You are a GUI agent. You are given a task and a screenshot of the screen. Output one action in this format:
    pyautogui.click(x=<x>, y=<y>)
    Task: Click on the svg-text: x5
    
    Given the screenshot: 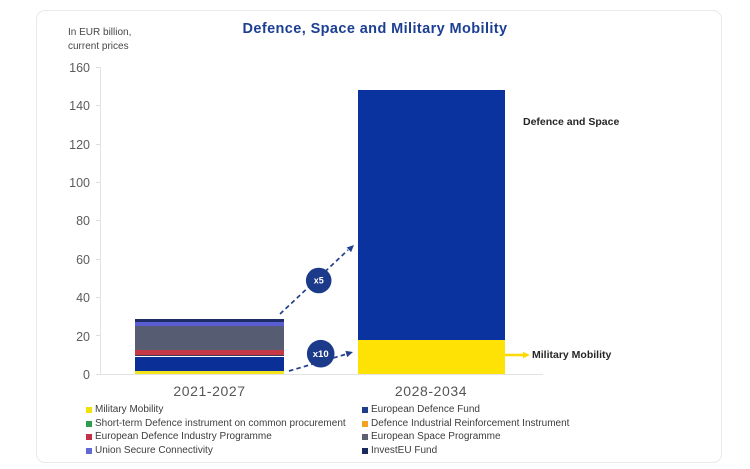 What is the action you would take?
    pyautogui.click(x=319, y=281)
    